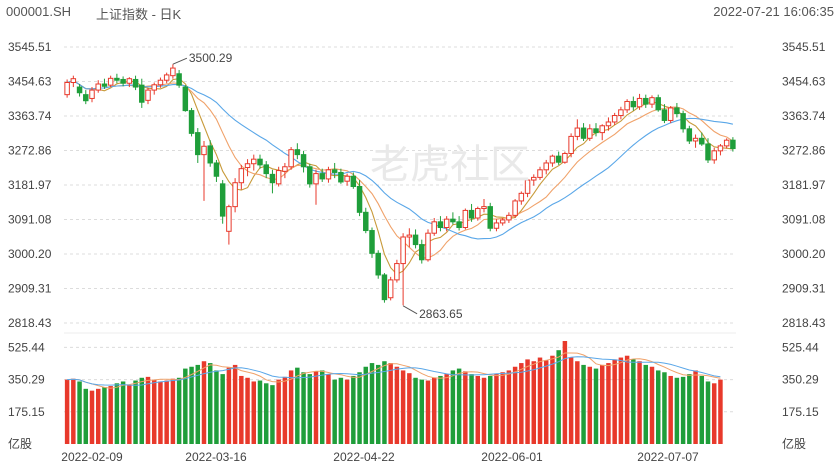 Image resolution: width=840 pixels, height=470 pixels. Describe the element at coordinates (139, 14) in the screenshot. I see `index-name: 上证指数 - 日K` at that location.